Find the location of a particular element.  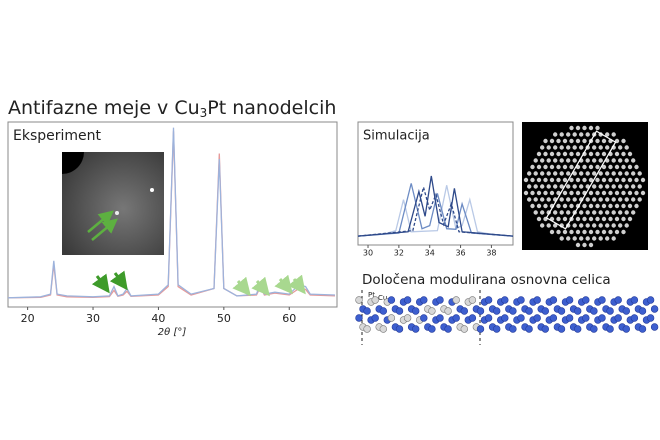

shadow is located at coordinates (73, 163).